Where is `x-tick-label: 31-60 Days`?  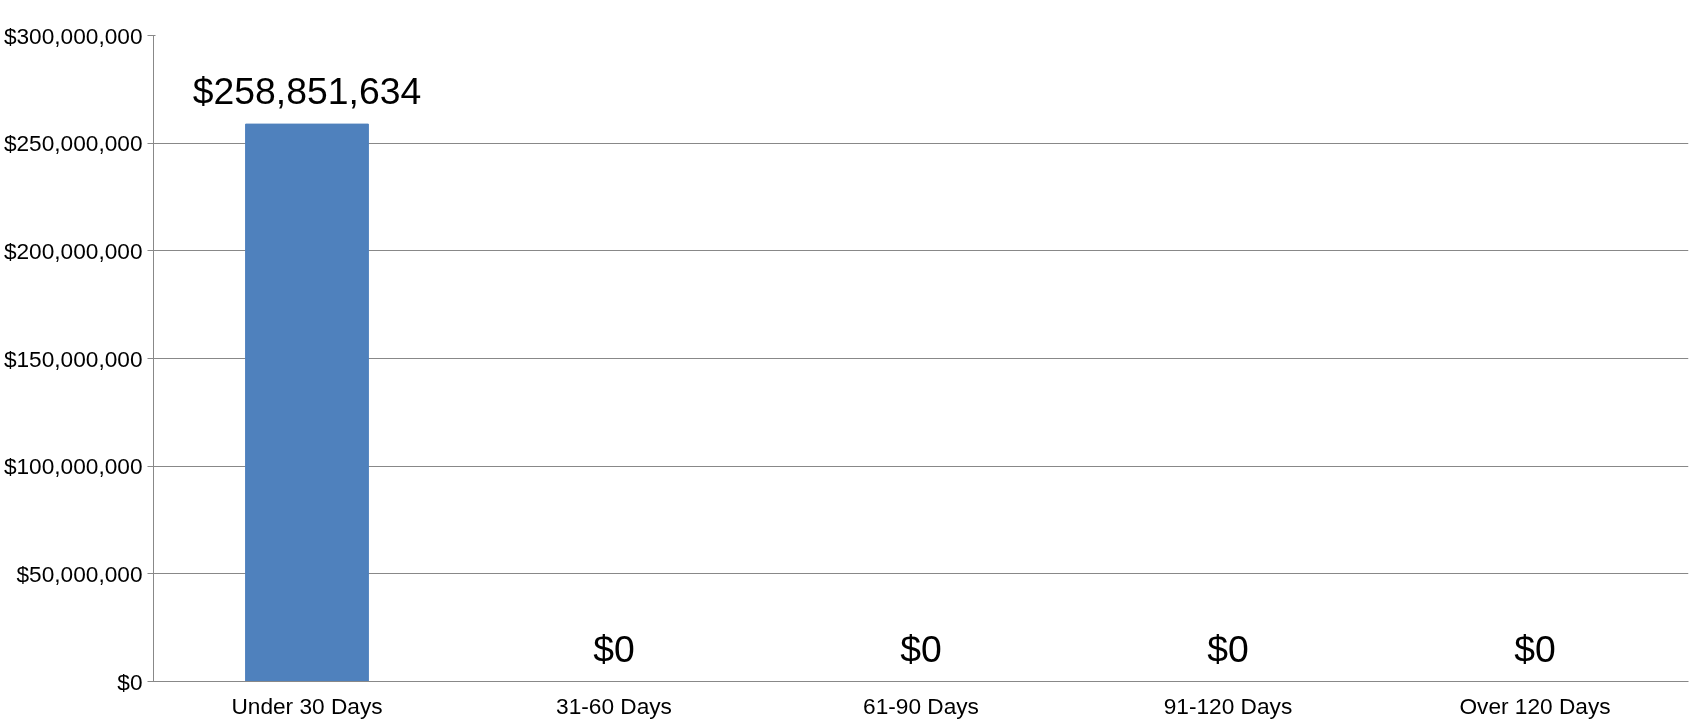 x-tick-label: 31-60 Days is located at coordinates (614, 705).